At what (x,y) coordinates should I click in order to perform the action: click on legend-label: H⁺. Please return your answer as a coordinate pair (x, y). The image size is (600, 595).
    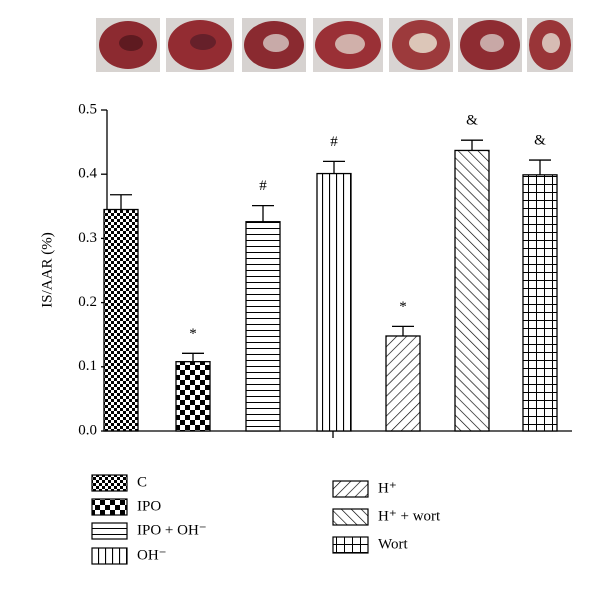
    Looking at the image, I should click on (387, 488).